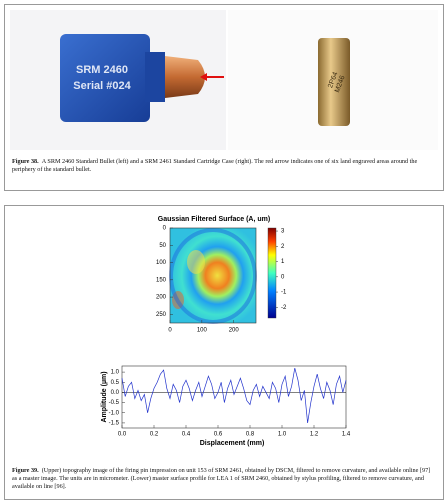  Describe the element at coordinates (334, 82) in the screenshot. I see `cartridge-case` at that location.